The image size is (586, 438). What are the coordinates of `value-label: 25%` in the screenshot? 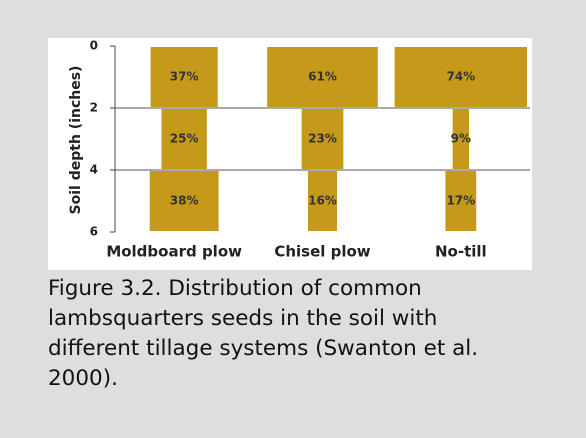 It's located at (184, 139).